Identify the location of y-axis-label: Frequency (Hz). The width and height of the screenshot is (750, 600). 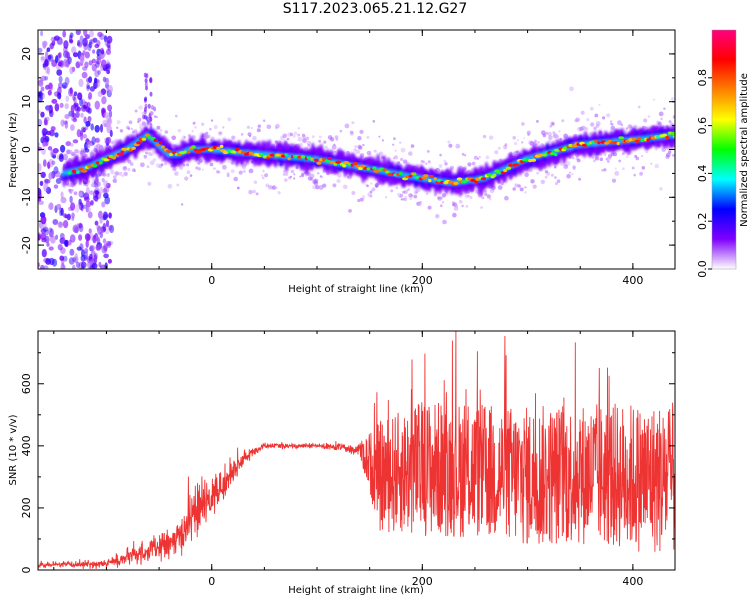
(13, 150).